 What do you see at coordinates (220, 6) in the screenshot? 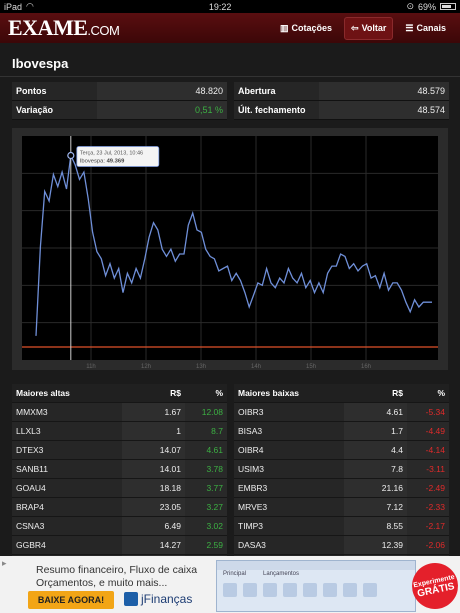
I see `clock: 19:22` at bounding box center [220, 6].